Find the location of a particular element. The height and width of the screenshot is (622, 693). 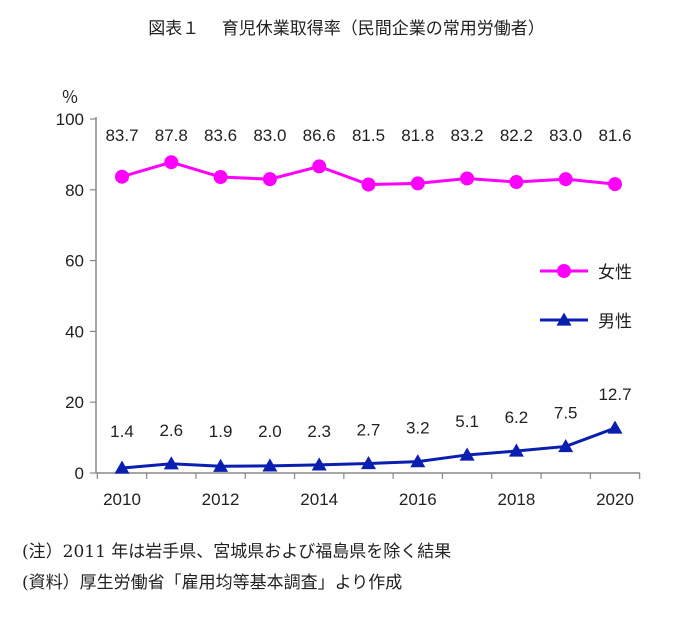

y-unit-label: ％ is located at coordinates (70, 97).